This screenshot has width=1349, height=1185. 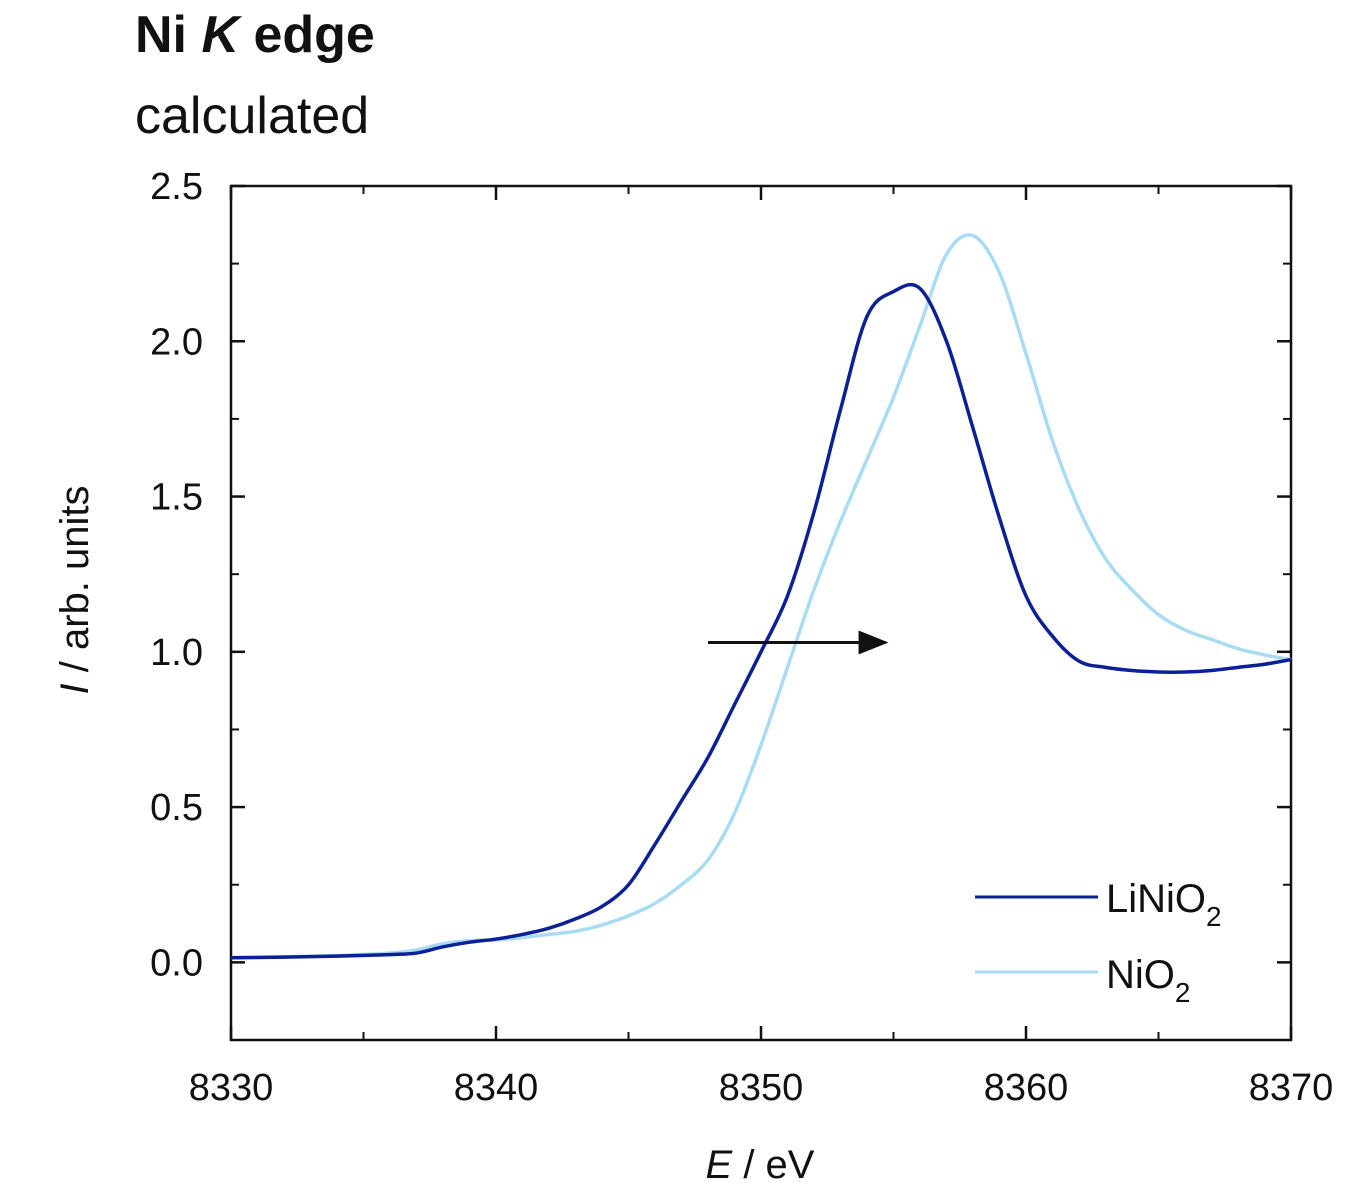 What do you see at coordinates (1183, 992) in the screenshot?
I see `legend-label-nio2-sub: 2` at bounding box center [1183, 992].